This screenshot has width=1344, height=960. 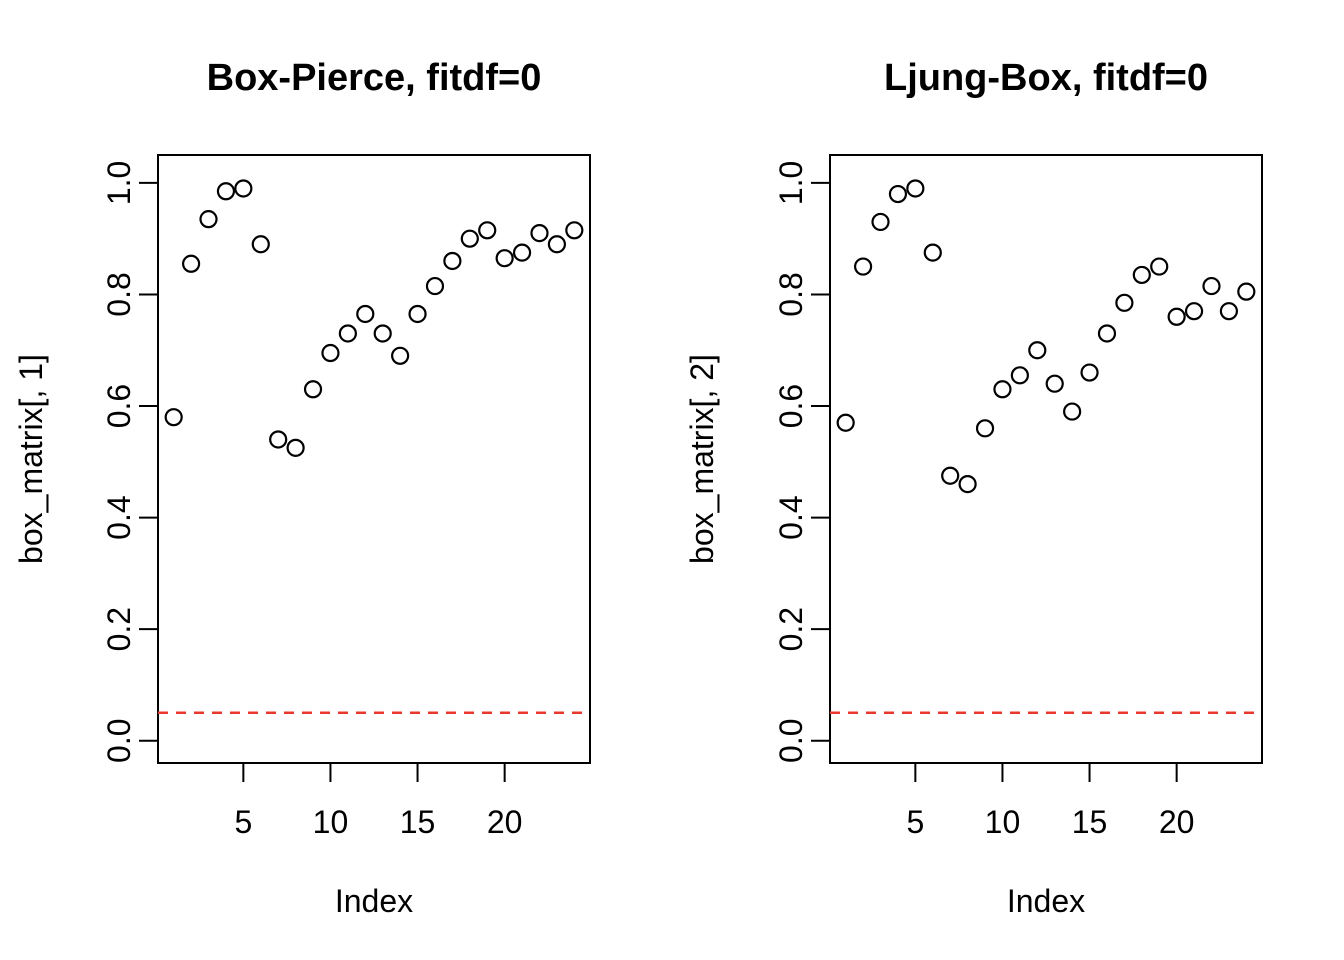 I want to click on left-x-axis-label: Index, so click(x=374, y=901).